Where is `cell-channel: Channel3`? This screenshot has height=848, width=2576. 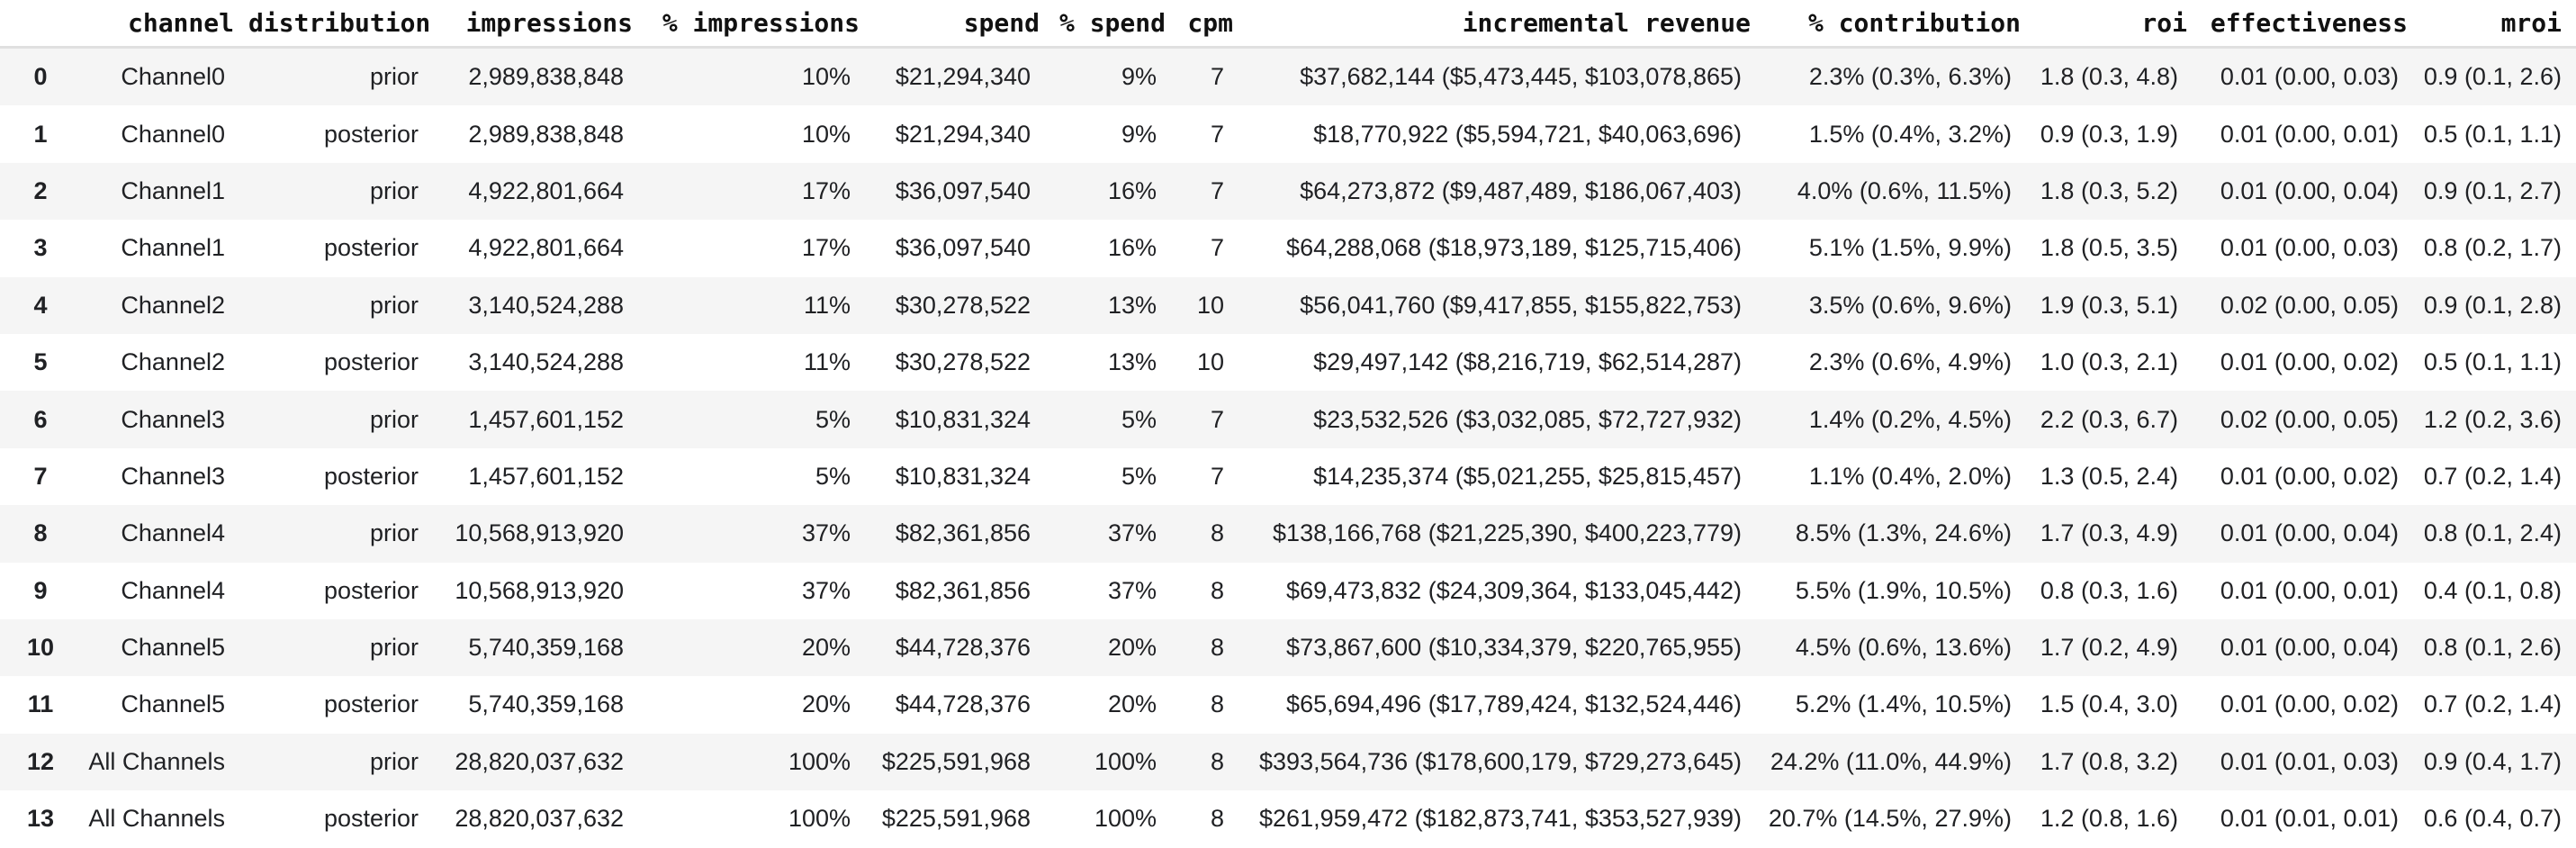
cell-channel: Channel3 is located at coordinates (173, 476).